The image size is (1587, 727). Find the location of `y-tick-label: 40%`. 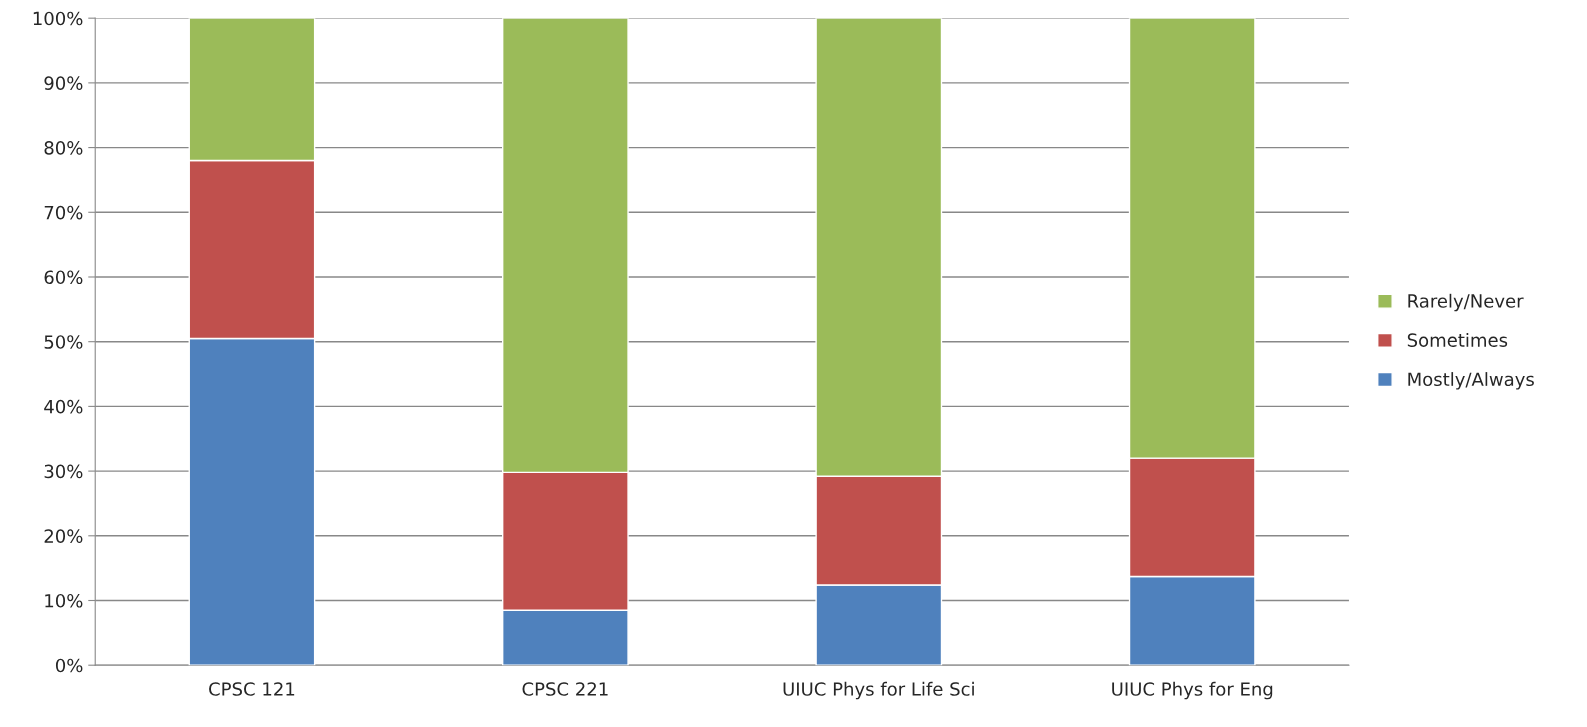

y-tick-label: 40% is located at coordinates (63, 406).